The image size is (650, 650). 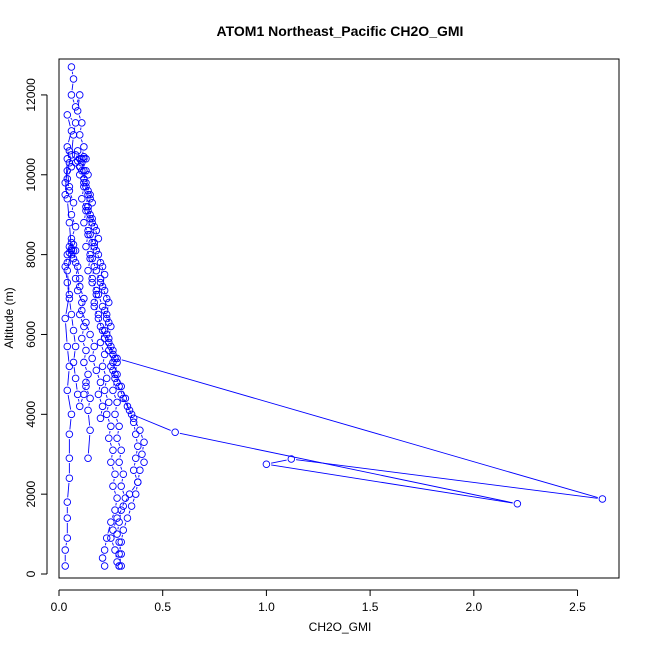 What do you see at coordinates (340, 627) in the screenshot?
I see `x-axis-label: CH2O_GMI` at bounding box center [340, 627].